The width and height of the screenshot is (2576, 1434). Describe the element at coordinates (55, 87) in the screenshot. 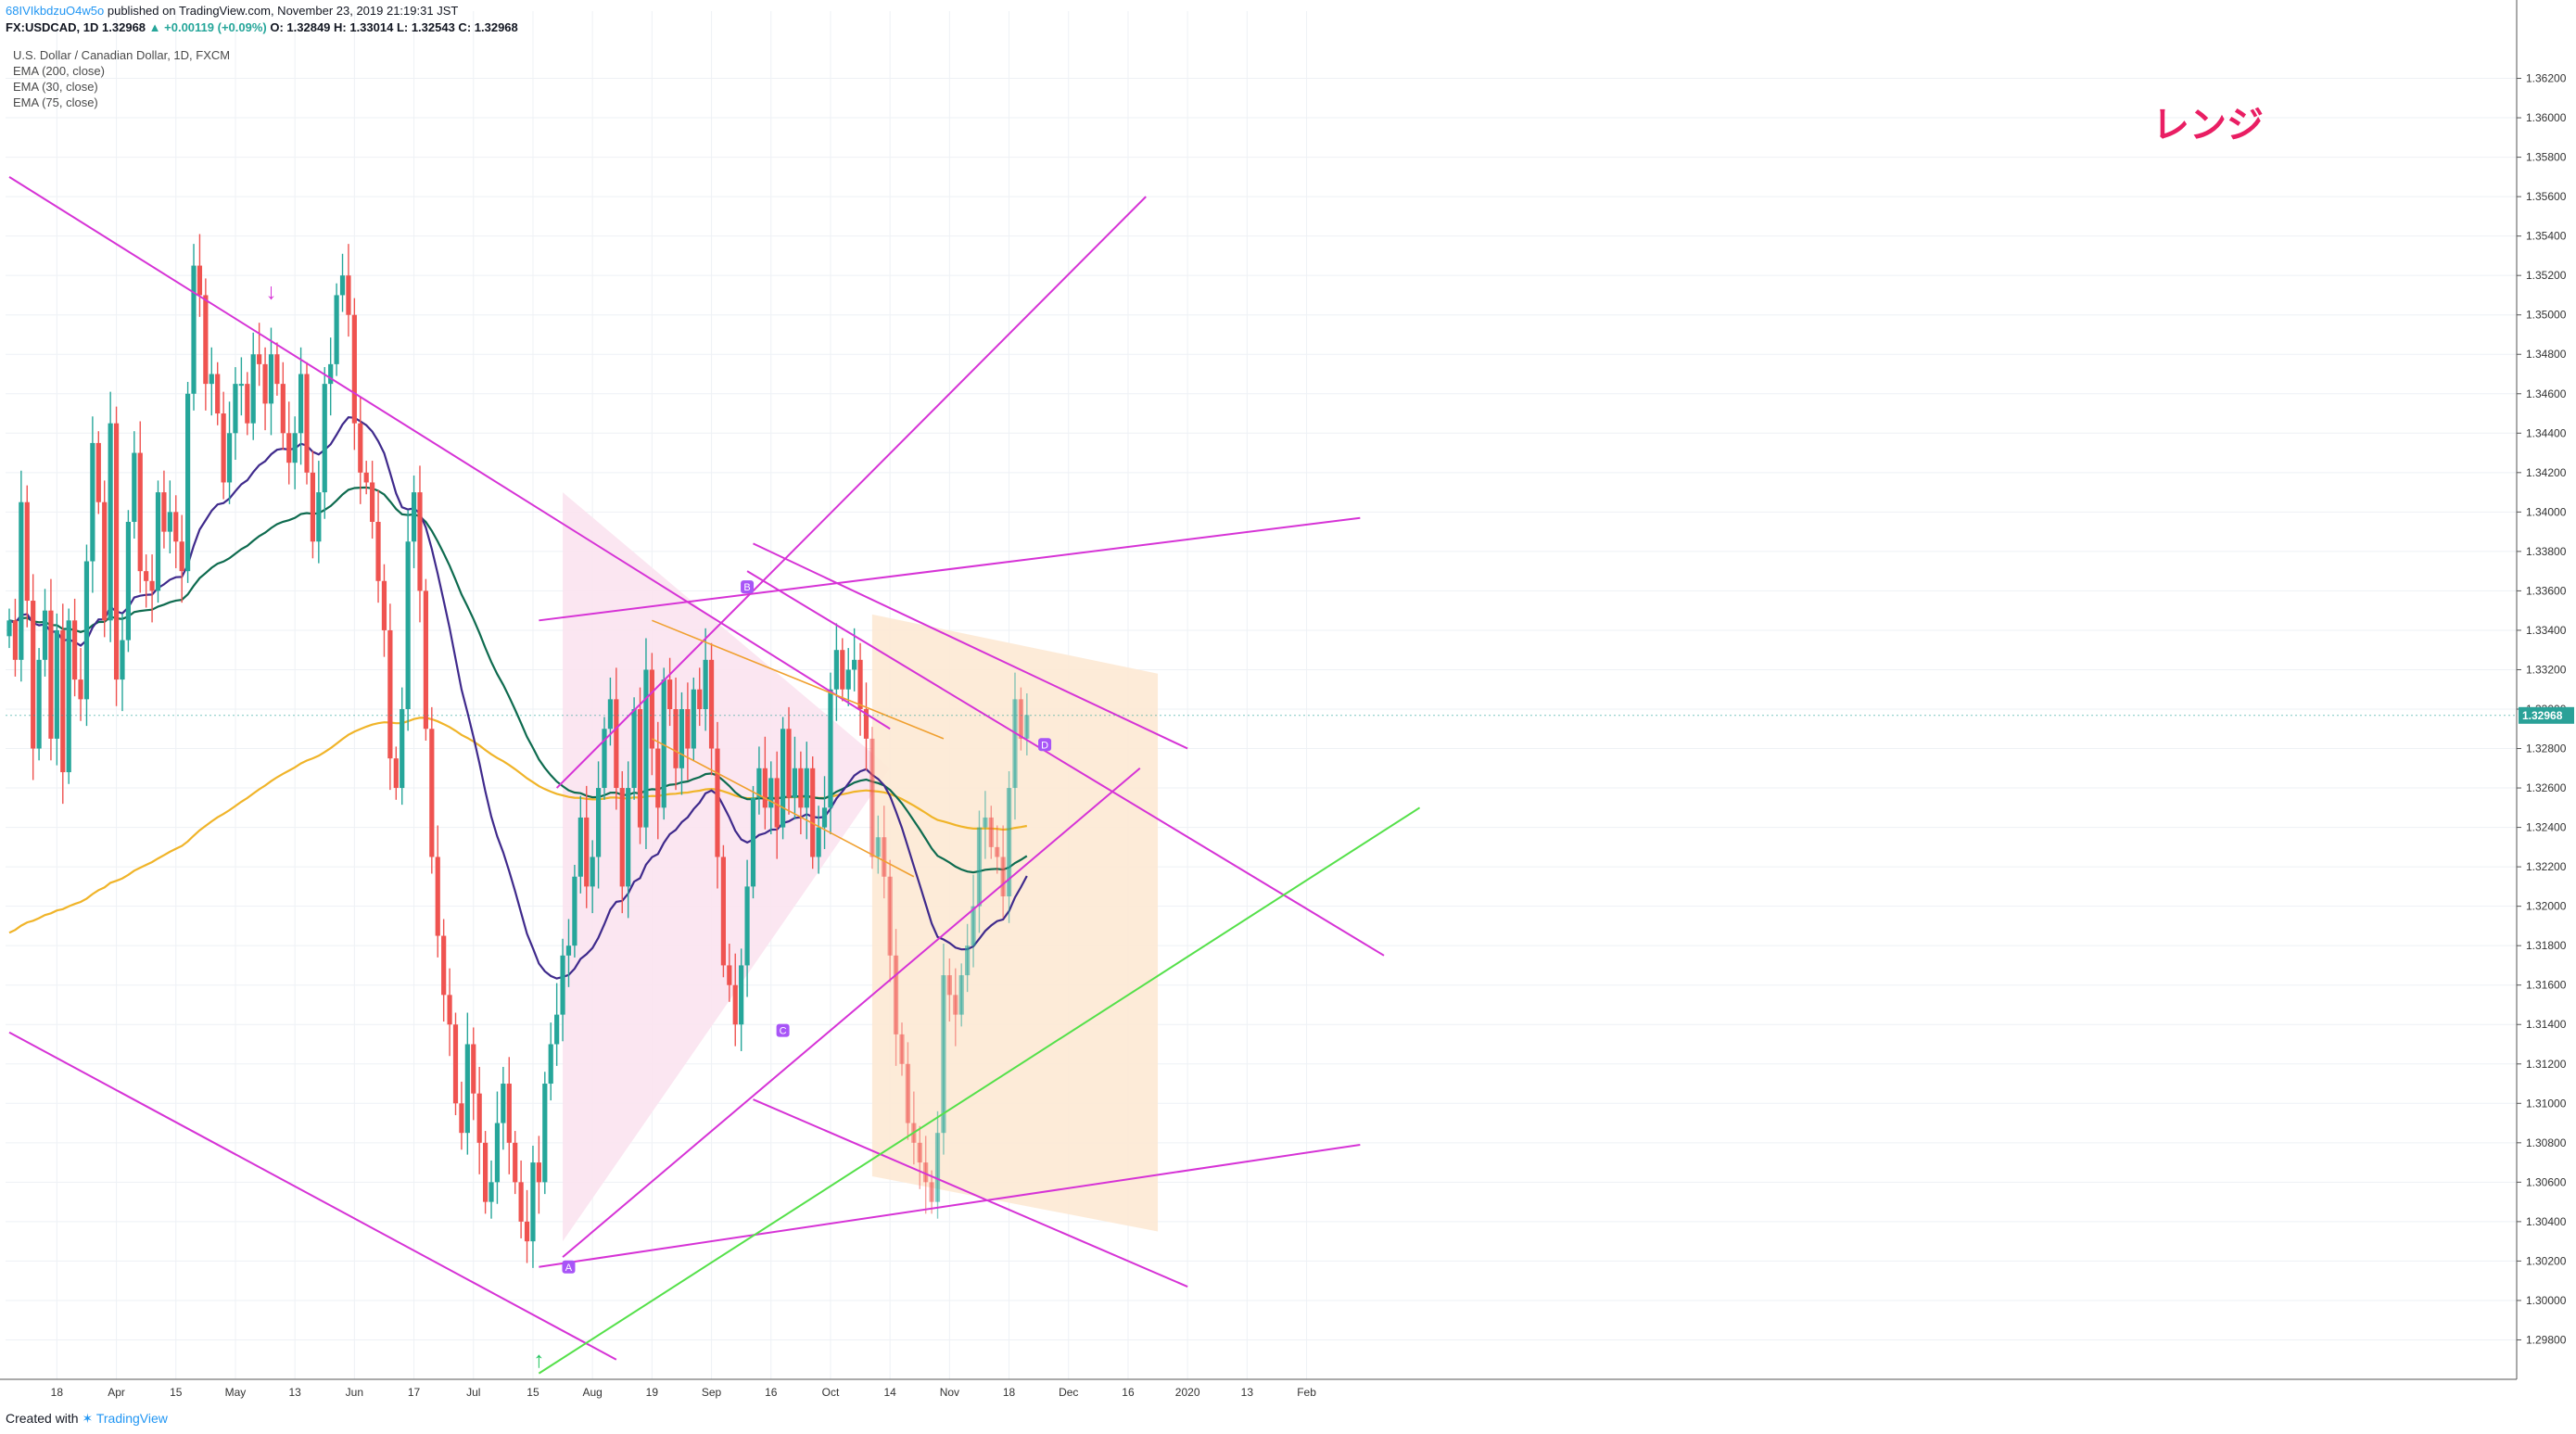

I see `legend-ema30: EMA (30, close)` at that location.